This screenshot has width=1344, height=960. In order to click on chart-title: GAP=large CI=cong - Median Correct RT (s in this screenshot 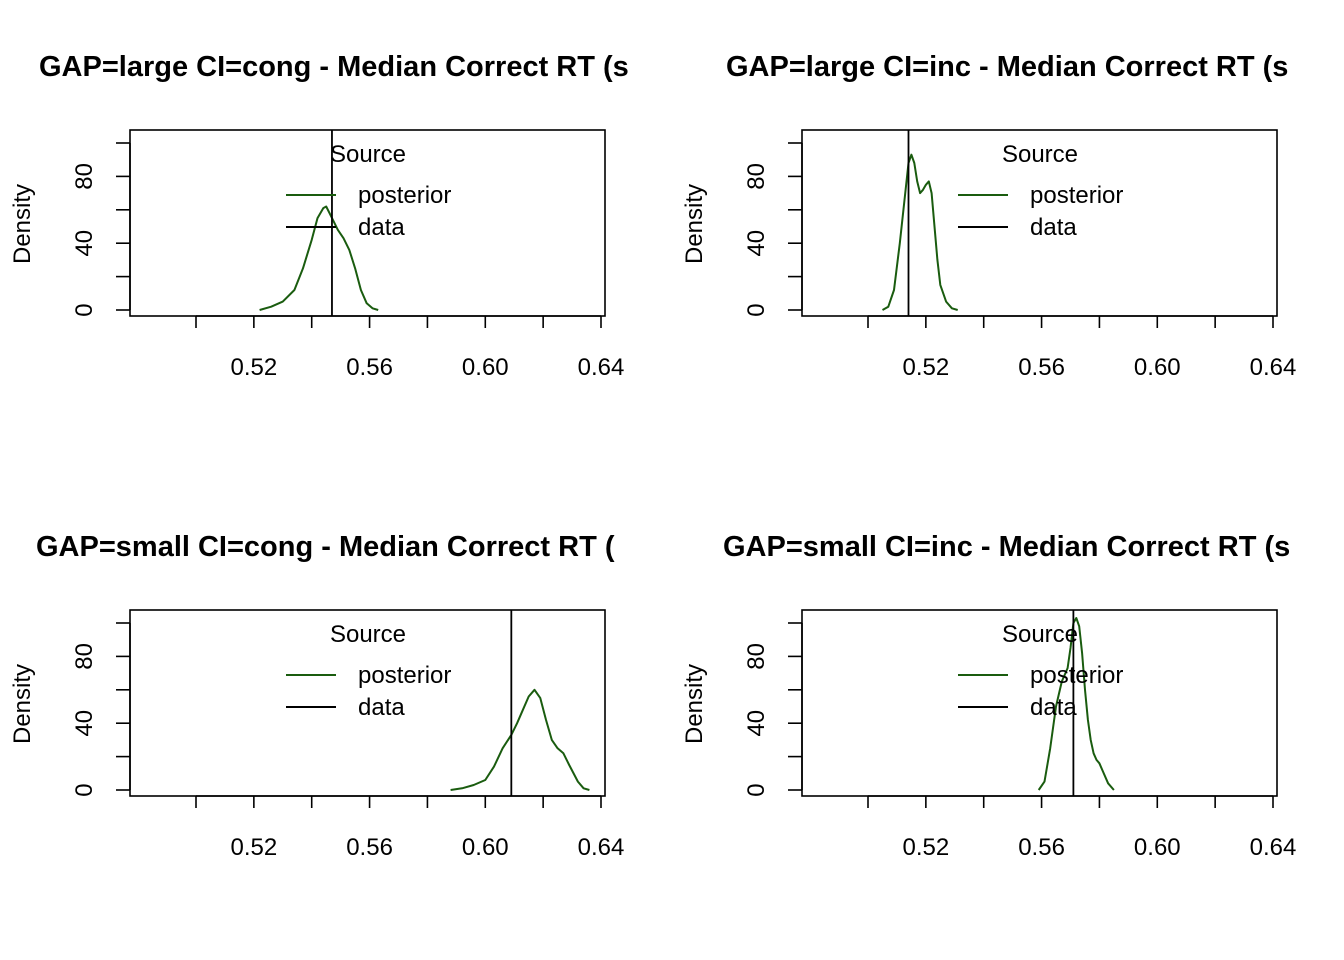, I will do `click(334, 67)`.